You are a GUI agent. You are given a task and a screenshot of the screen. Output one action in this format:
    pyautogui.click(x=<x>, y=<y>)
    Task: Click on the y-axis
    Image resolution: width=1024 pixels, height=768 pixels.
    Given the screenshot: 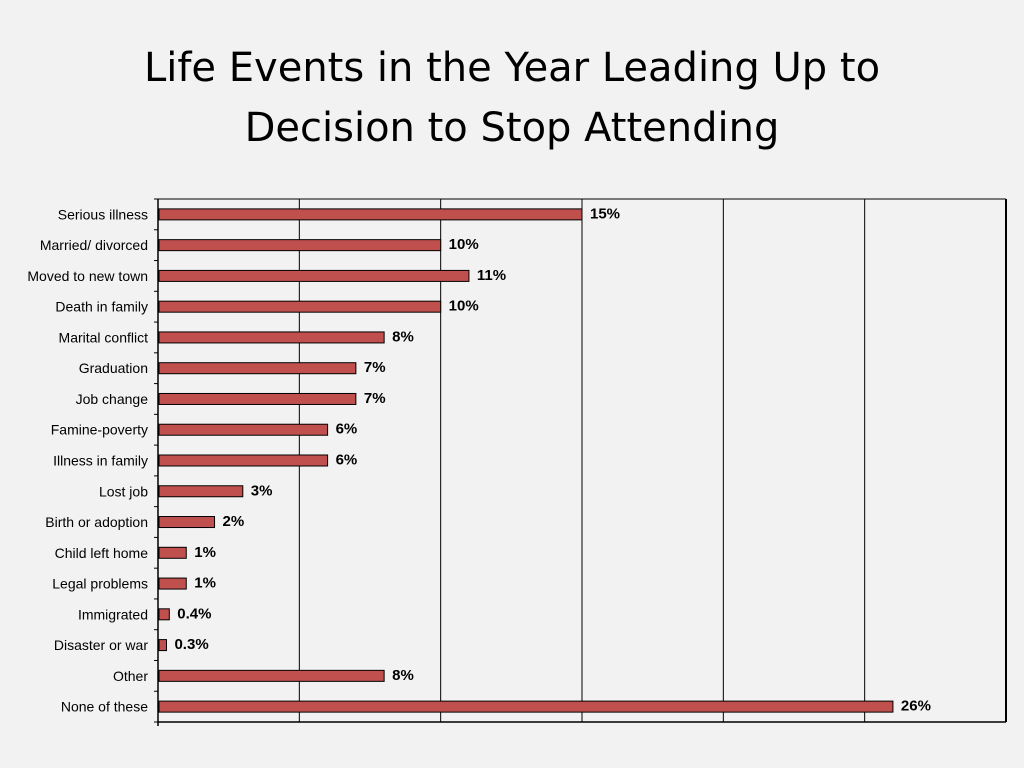 What is the action you would take?
    pyautogui.click(x=156, y=462)
    